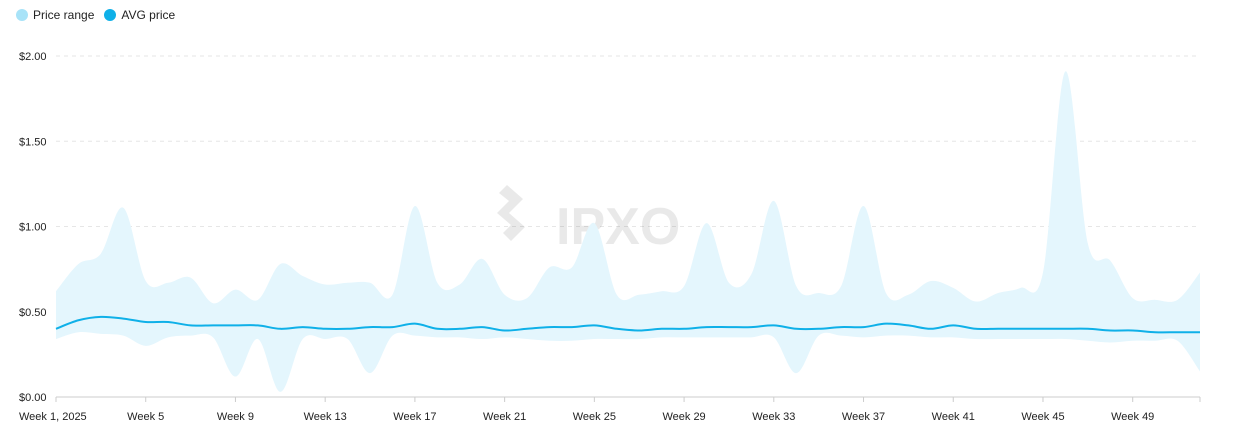 This screenshot has width=1236, height=440. Describe the element at coordinates (627, 324) in the screenshot. I see `avg-price-line` at that location.